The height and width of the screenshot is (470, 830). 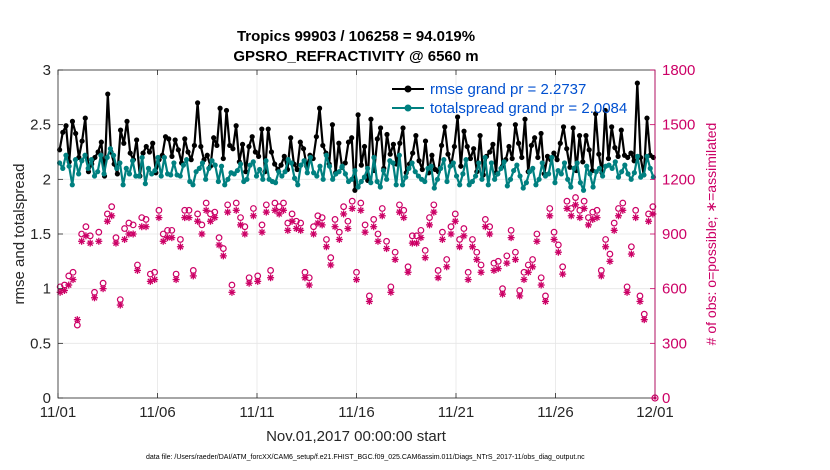 What do you see at coordinates (678, 179) in the screenshot?
I see `y-right-tick-label: 1200` at bounding box center [678, 179].